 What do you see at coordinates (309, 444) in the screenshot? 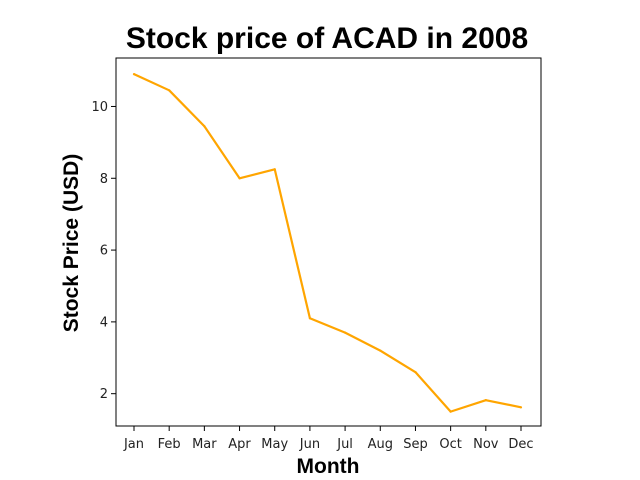
I see `x-tick-label: Jun` at bounding box center [309, 444].